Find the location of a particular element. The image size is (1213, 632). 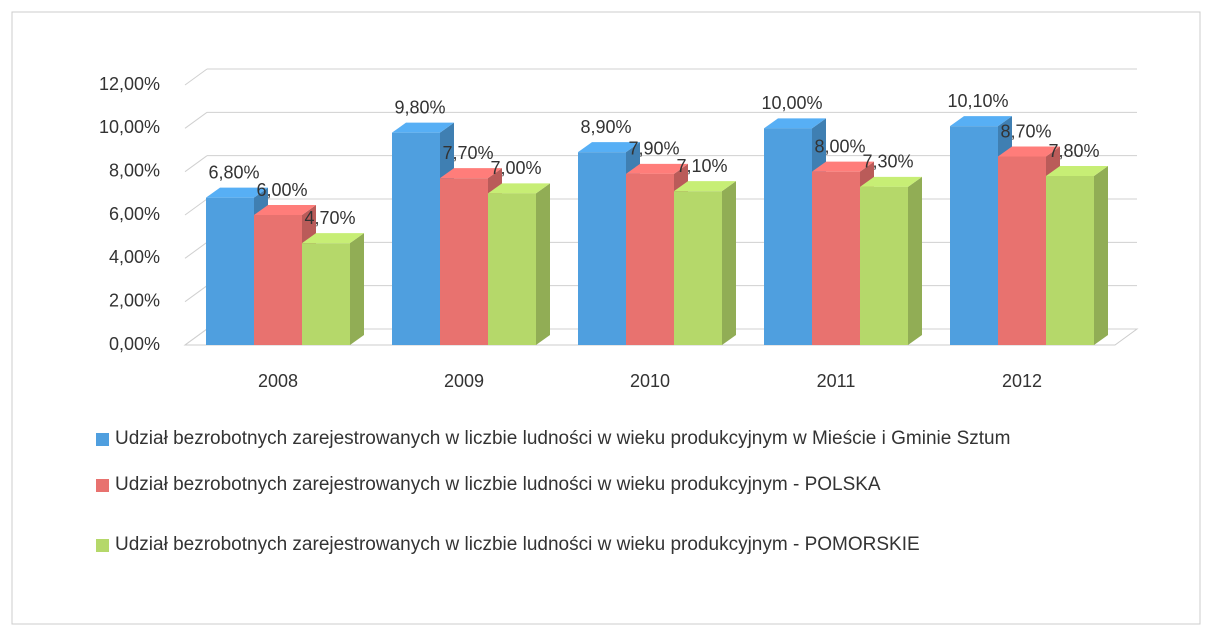

value-label: 7,30% is located at coordinates (887, 162).